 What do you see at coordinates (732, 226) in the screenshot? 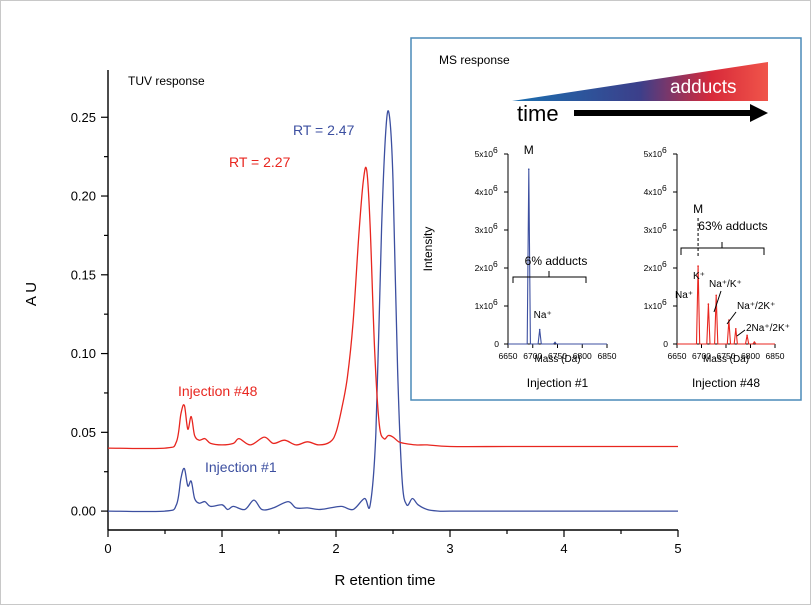
I see `bracket-label: 63% adducts` at bounding box center [732, 226].